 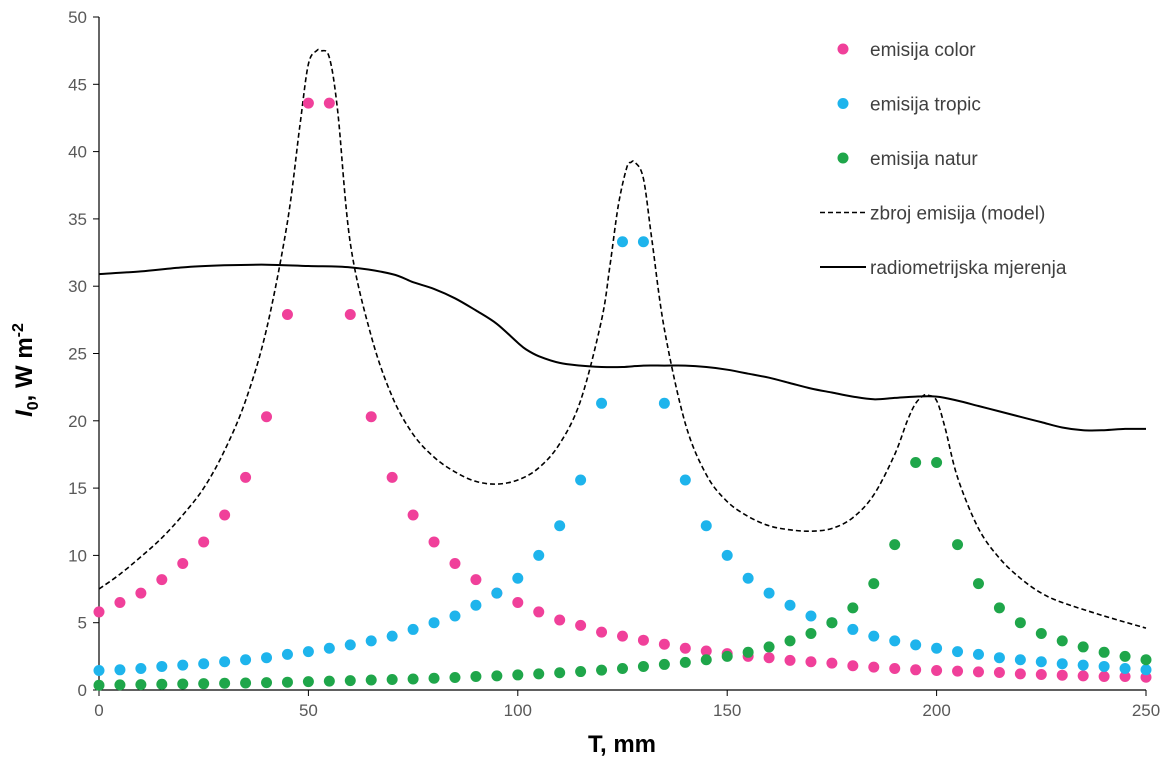 What do you see at coordinates (33, 405) in the screenshot?
I see `y-axis-title-subscript: 0` at bounding box center [33, 405].